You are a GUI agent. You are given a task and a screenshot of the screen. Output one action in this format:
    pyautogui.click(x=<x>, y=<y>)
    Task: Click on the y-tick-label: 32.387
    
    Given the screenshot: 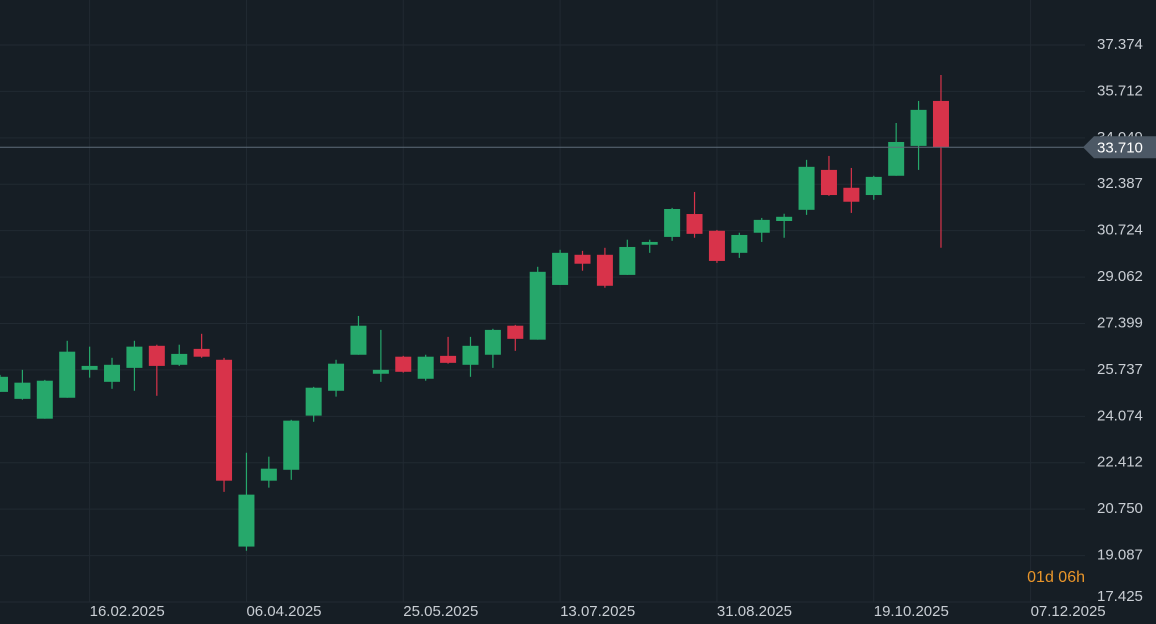 What is the action you would take?
    pyautogui.click(x=1120, y=183)
    